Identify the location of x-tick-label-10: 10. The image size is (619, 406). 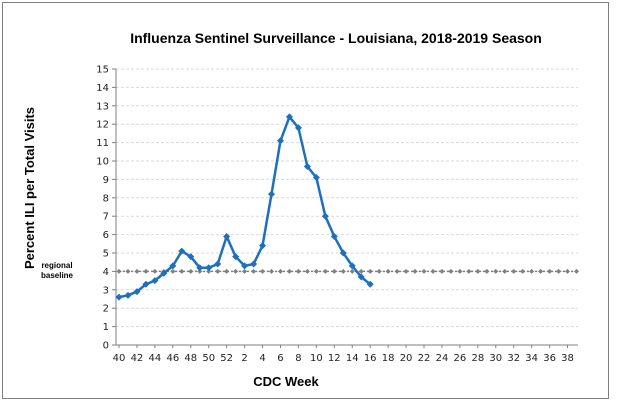
(316, 358).